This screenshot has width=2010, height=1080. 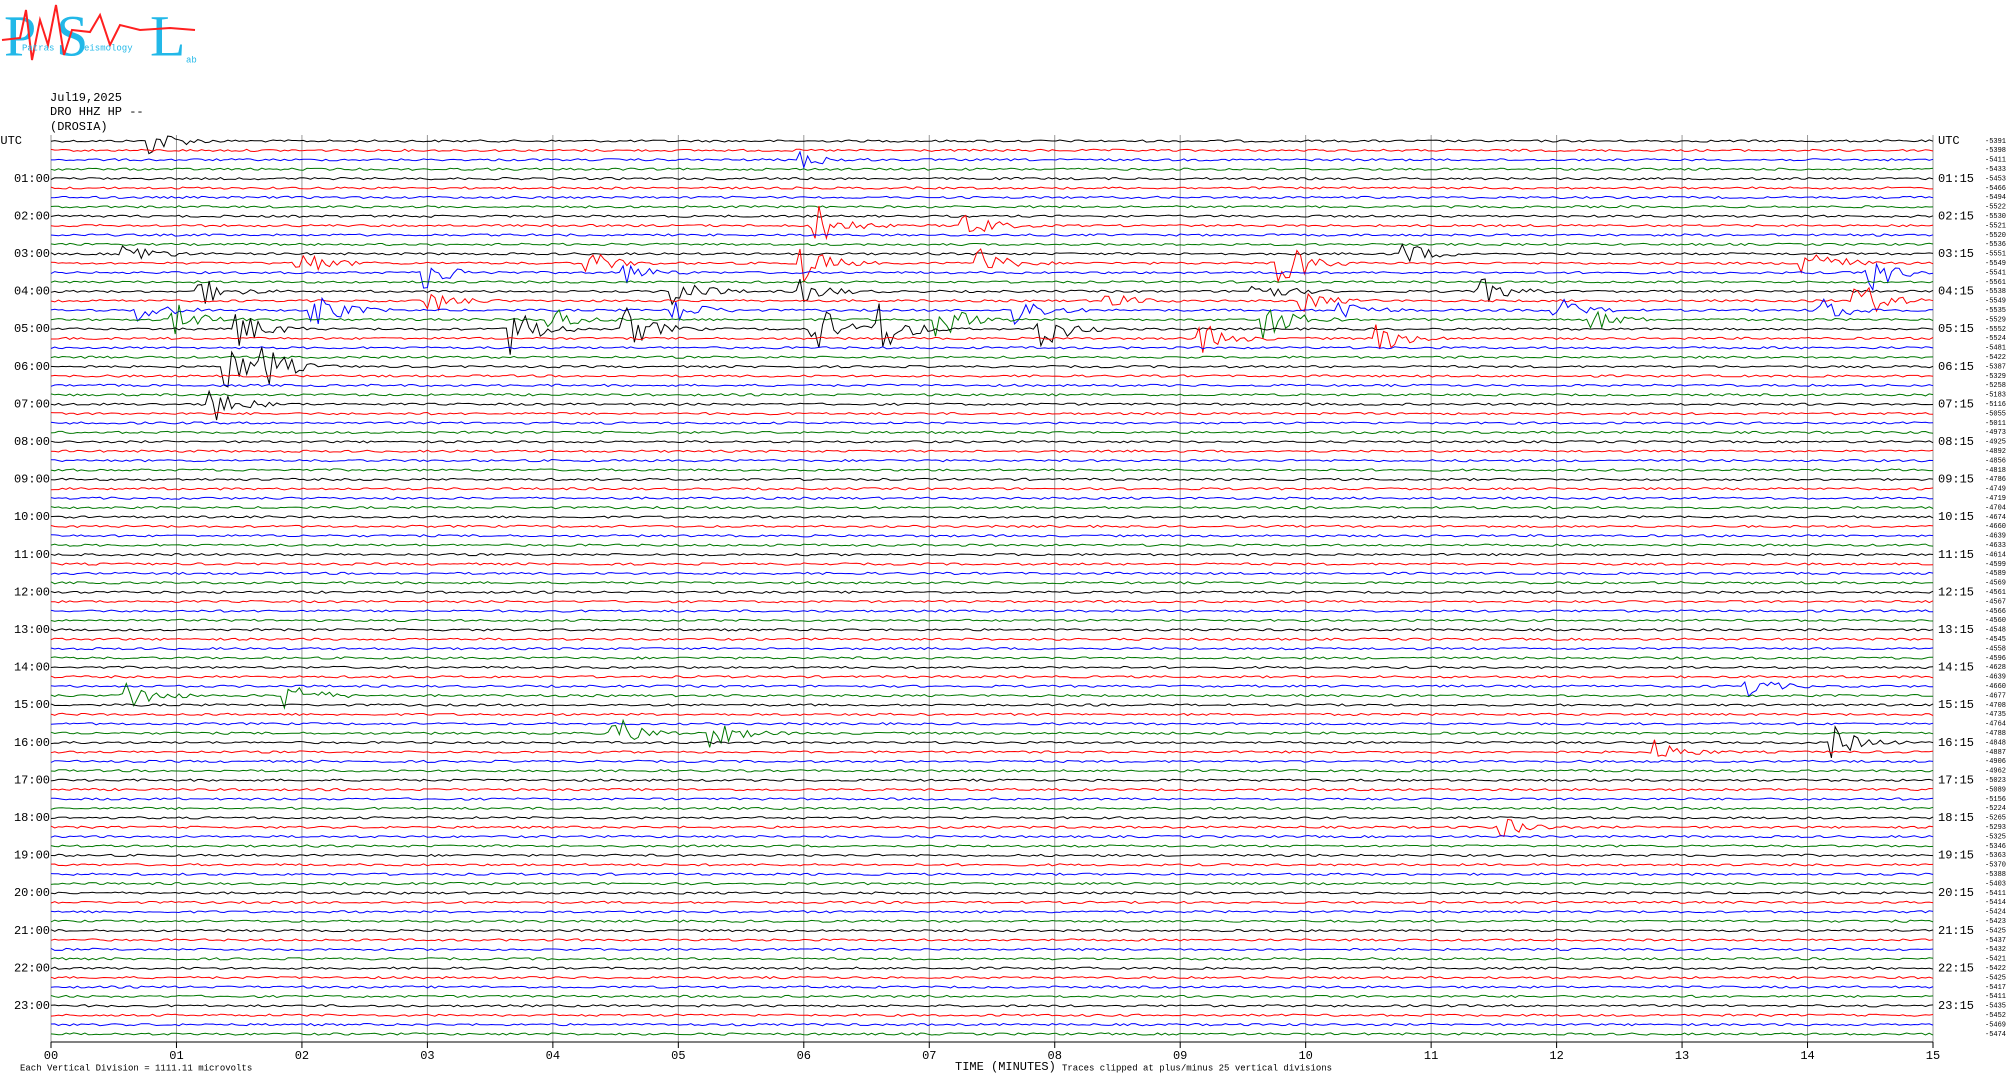 I want to click on trace-offset: -5387, so click(x=1995, y=367).